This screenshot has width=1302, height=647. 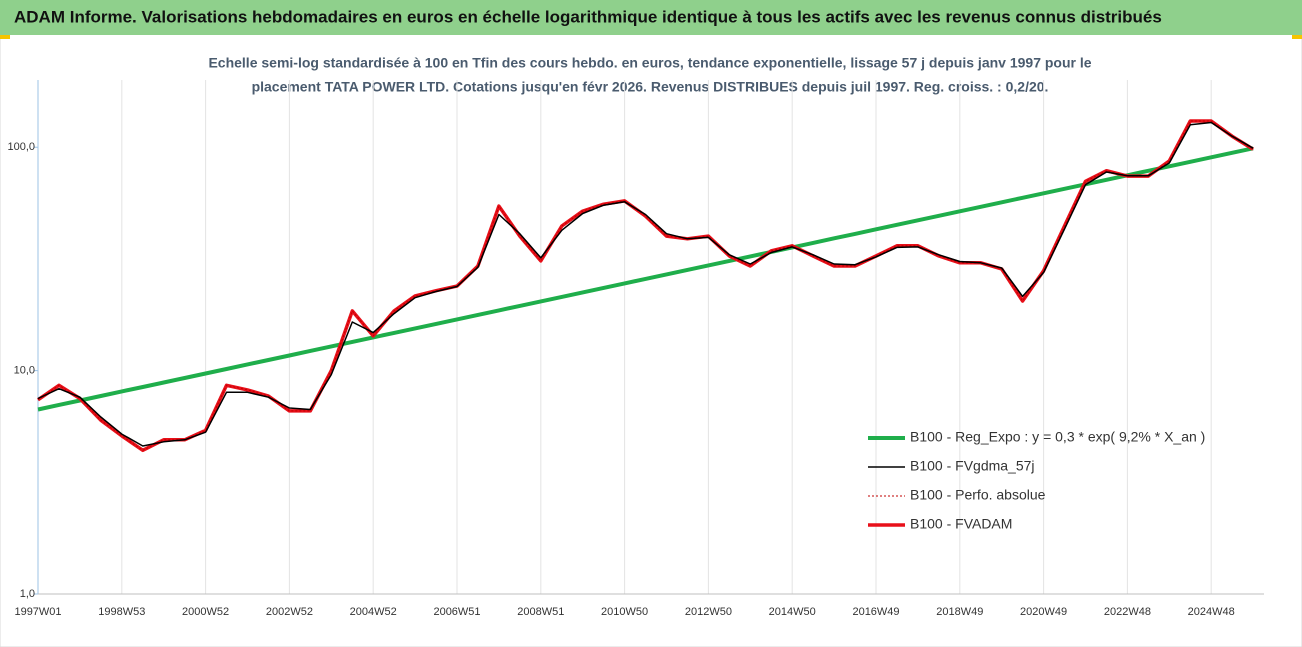 What do you see at coordinates (875, 612) in the screenshot?
I see `x-tick-label: 2016W49` at bounding box center [875, 612].